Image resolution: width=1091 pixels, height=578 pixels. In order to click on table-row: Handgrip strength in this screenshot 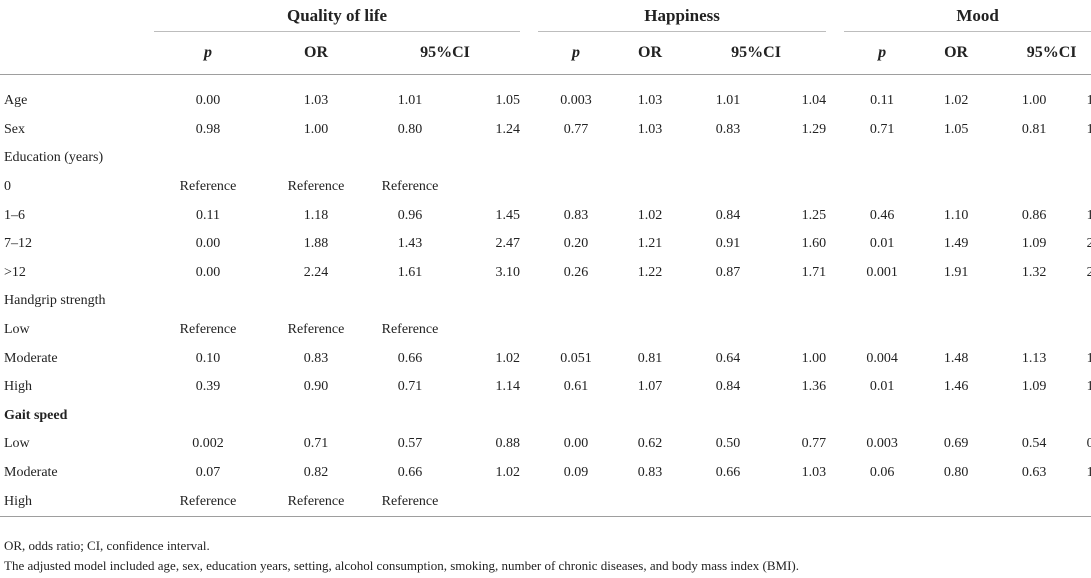, I will do `click(545, 301)`.